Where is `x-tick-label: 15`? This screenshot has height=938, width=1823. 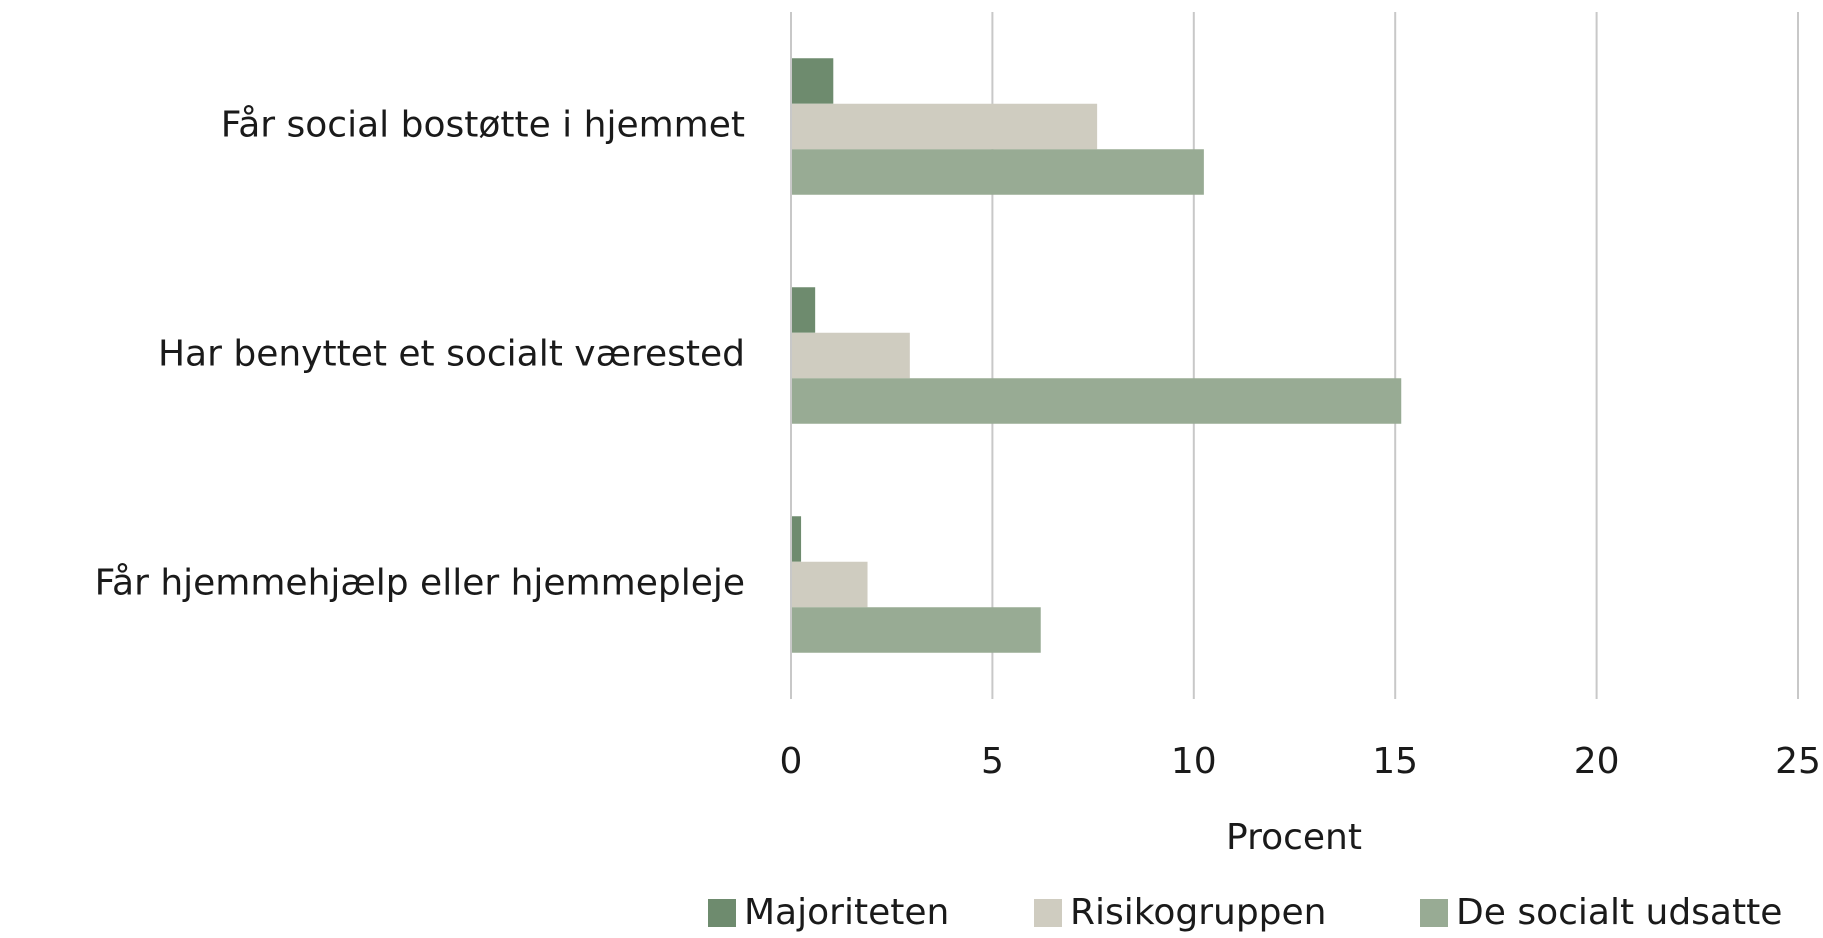
x-tick-label: 15 is located at coordinates (1395, 761).